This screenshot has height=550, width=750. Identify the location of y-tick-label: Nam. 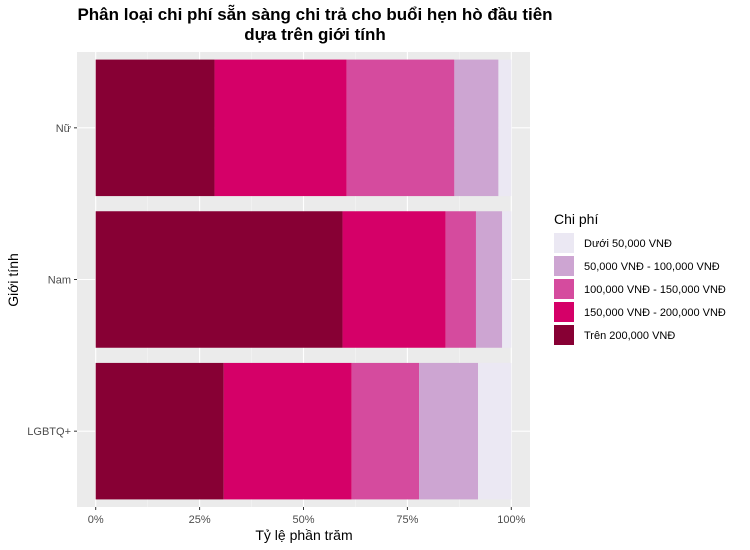
(59, 281).